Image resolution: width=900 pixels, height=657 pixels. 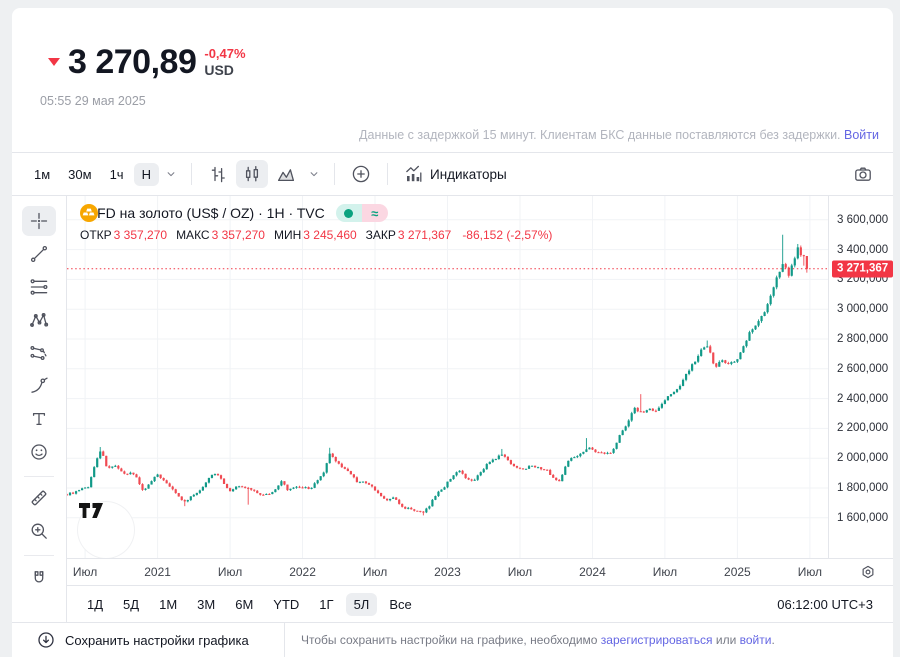 What do you see at coordinates (863, 458) in the screenshot?
I see `price-axis-label: 2 000,000` at bounding box center [863, 458].